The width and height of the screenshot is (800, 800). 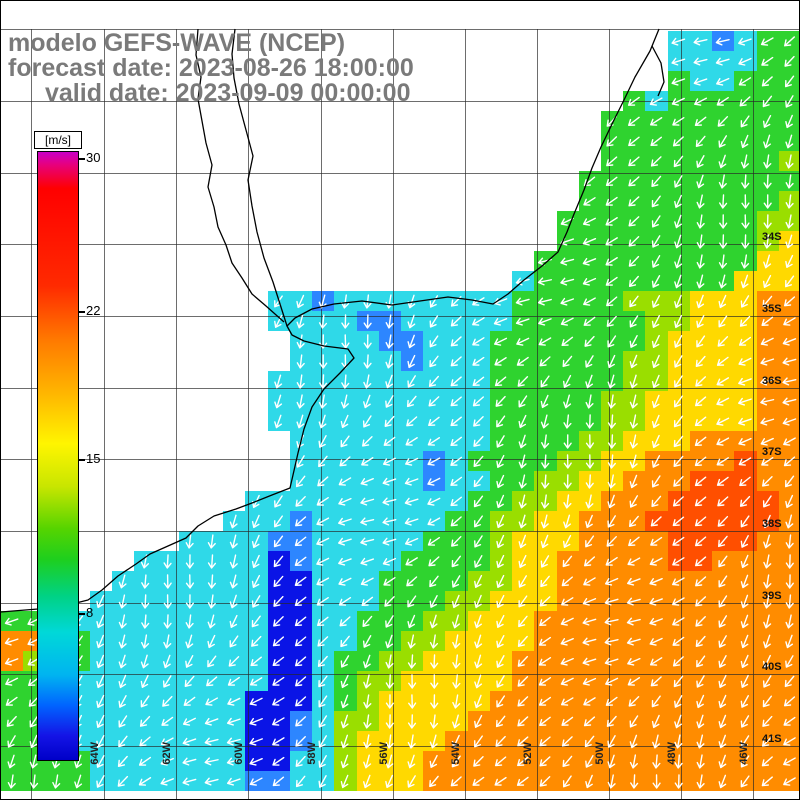 What do you see at coordinates (400, 674) in the screenshot?
I see `latitude-gridline` at bounding box center [400, 674].